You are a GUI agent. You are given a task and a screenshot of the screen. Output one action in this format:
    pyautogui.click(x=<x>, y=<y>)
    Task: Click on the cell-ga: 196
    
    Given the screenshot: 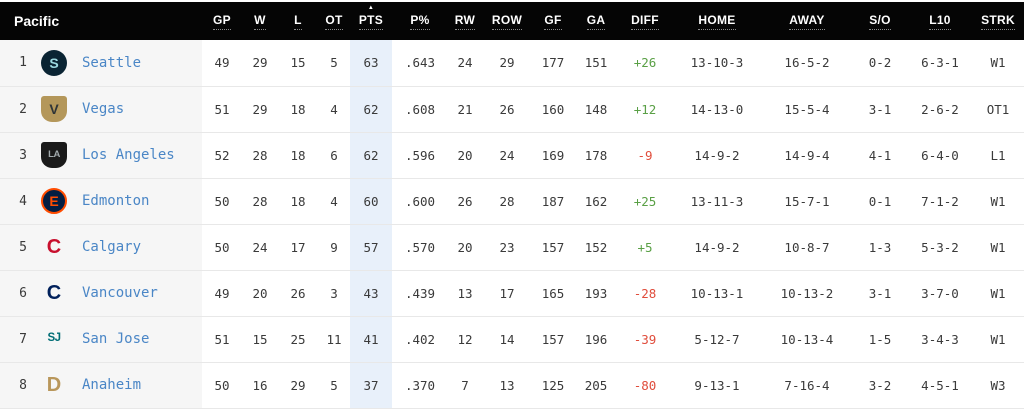 What is the action you would take?
    pyautogui.click(x=596, y=339)
    